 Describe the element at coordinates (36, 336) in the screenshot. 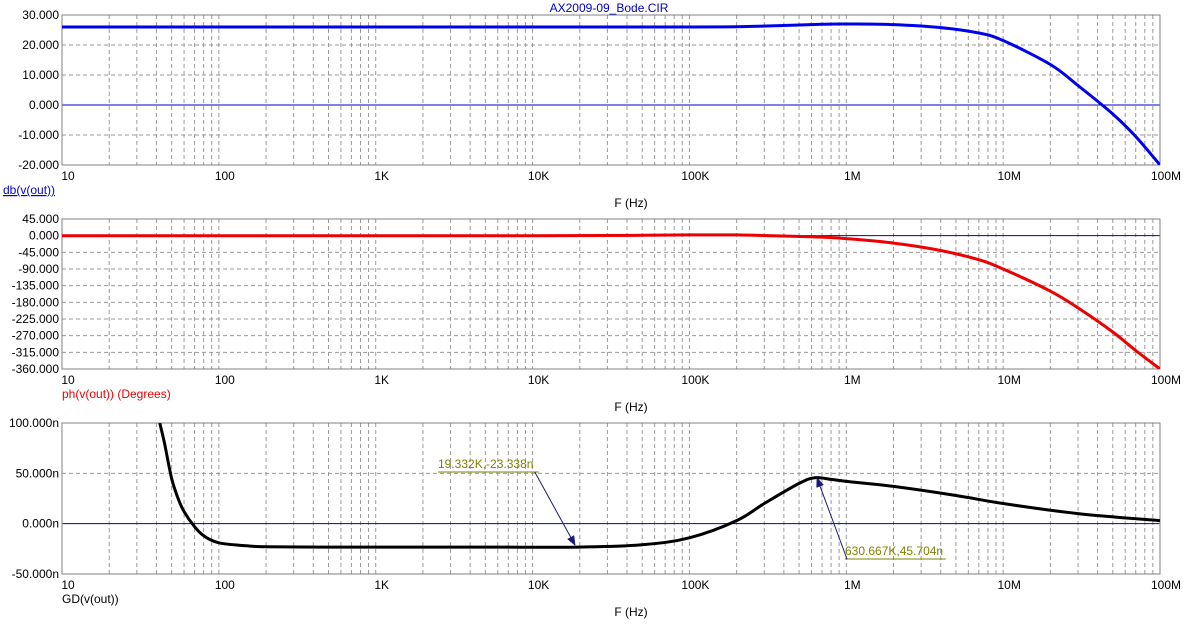

I see `y-tick-label: -270.000` at that location.